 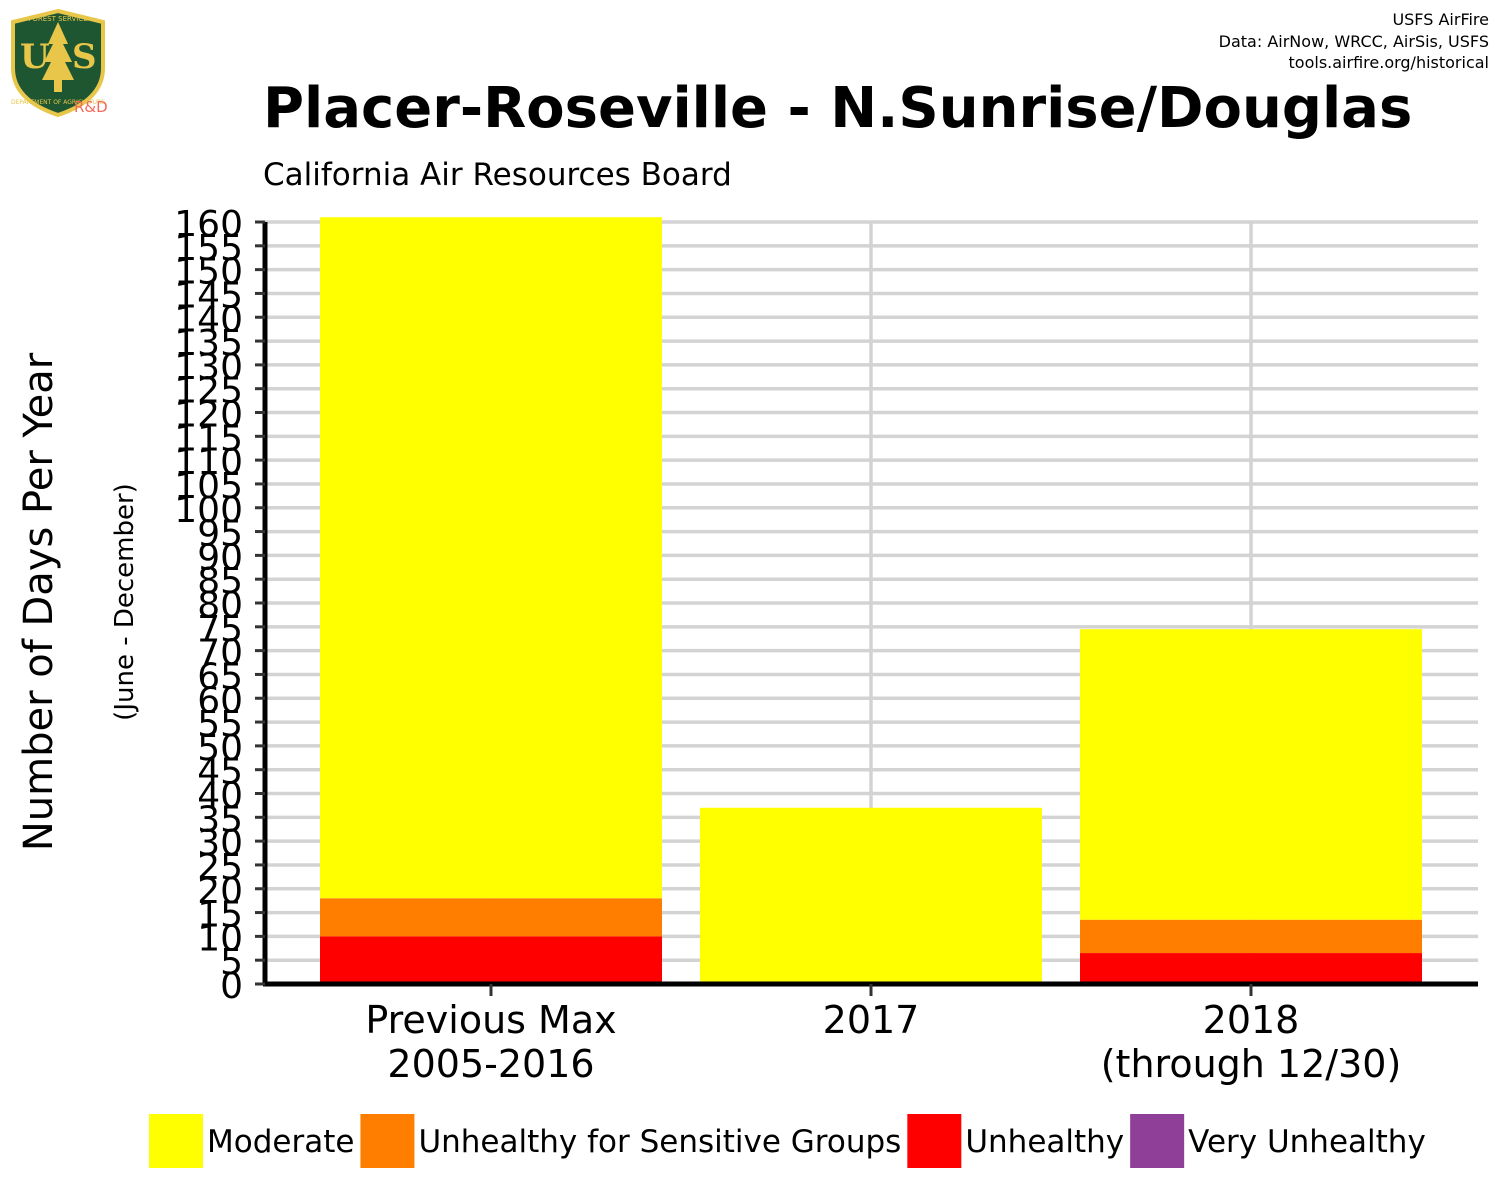 I want to click on x-tick-label-2-1: (through 12/30), so click(x=1251, y=1064).